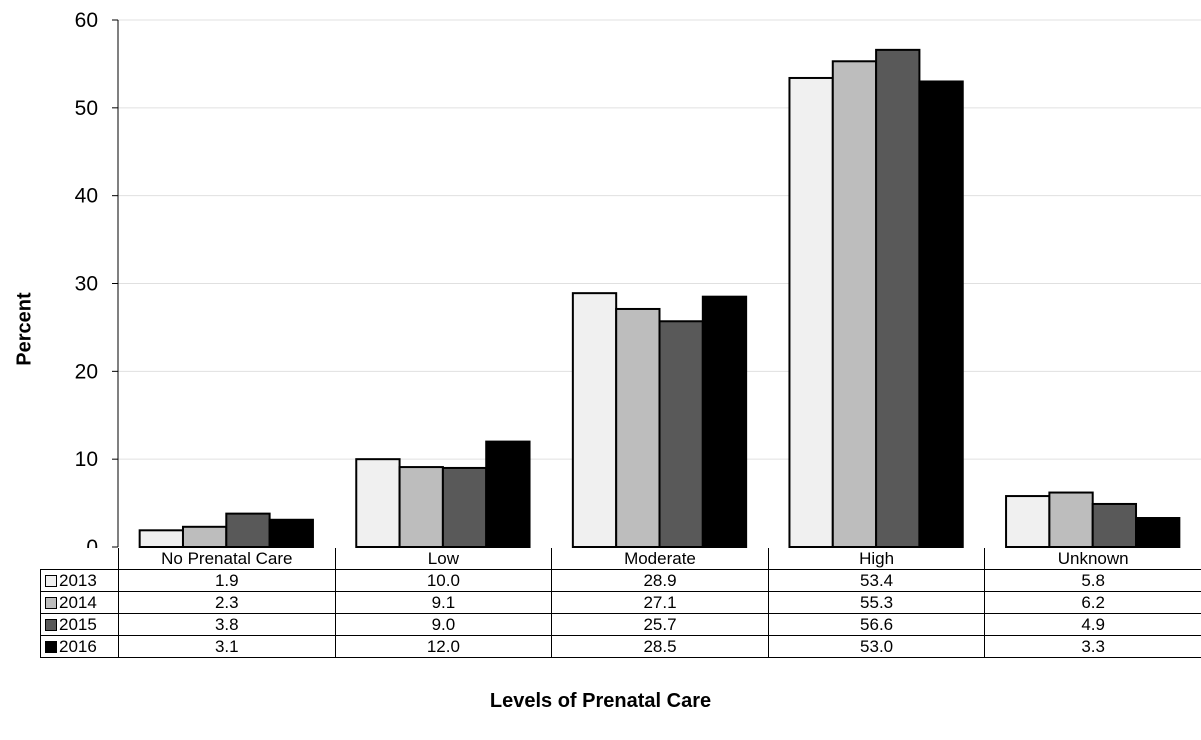 Image resolution: width=1201 pixels, height=740 pixels. Describe the element at coordinates (443, 646) in the screenshot. I see `data-label: 12.0` at that location.